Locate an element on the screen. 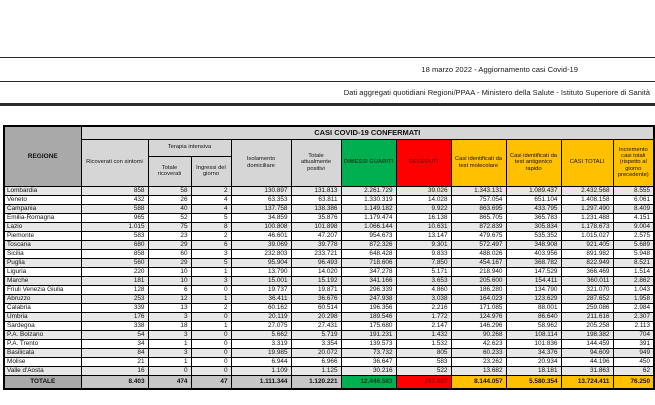  region-name: P.A. Bolzano is located at coordinates (42, 334).